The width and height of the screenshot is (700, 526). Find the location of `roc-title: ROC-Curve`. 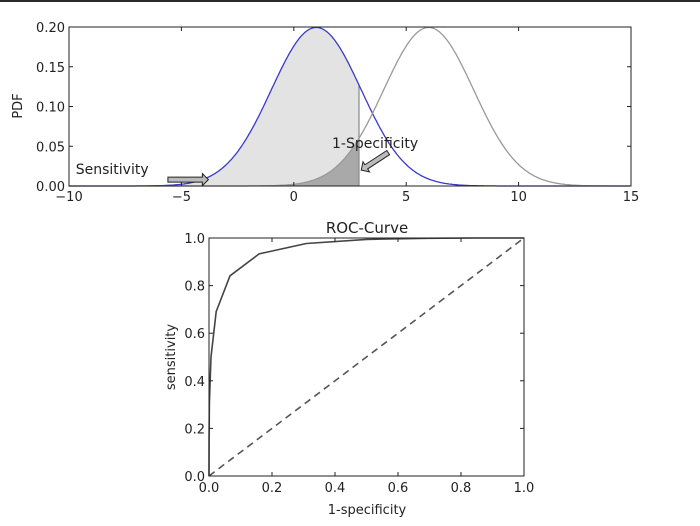

roc-title: ROC-Curve is located at coordinates (367, 228).